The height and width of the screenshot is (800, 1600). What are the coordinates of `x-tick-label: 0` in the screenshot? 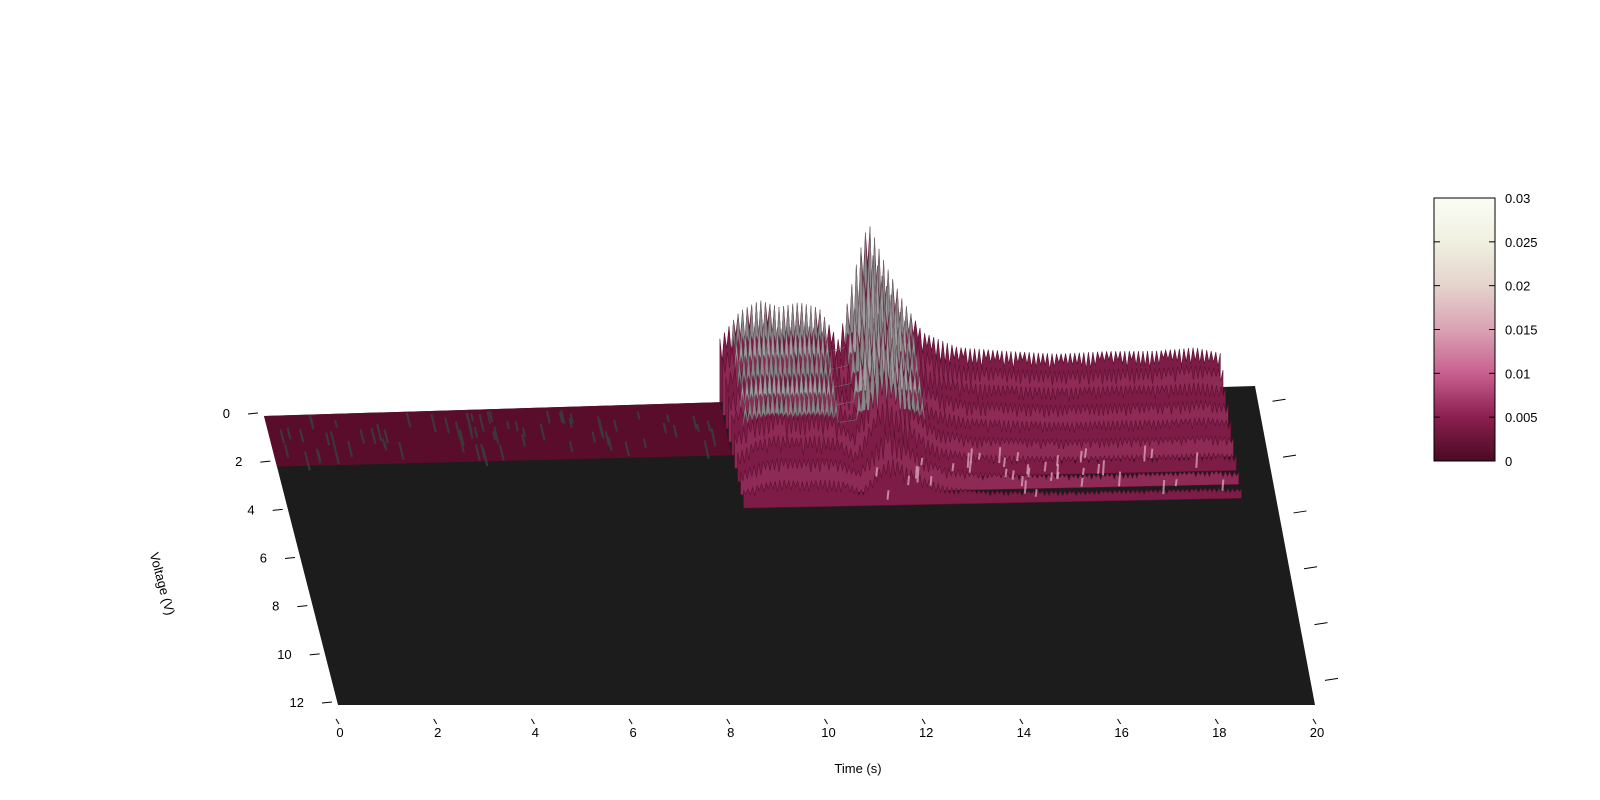 It's located at (339, 732).